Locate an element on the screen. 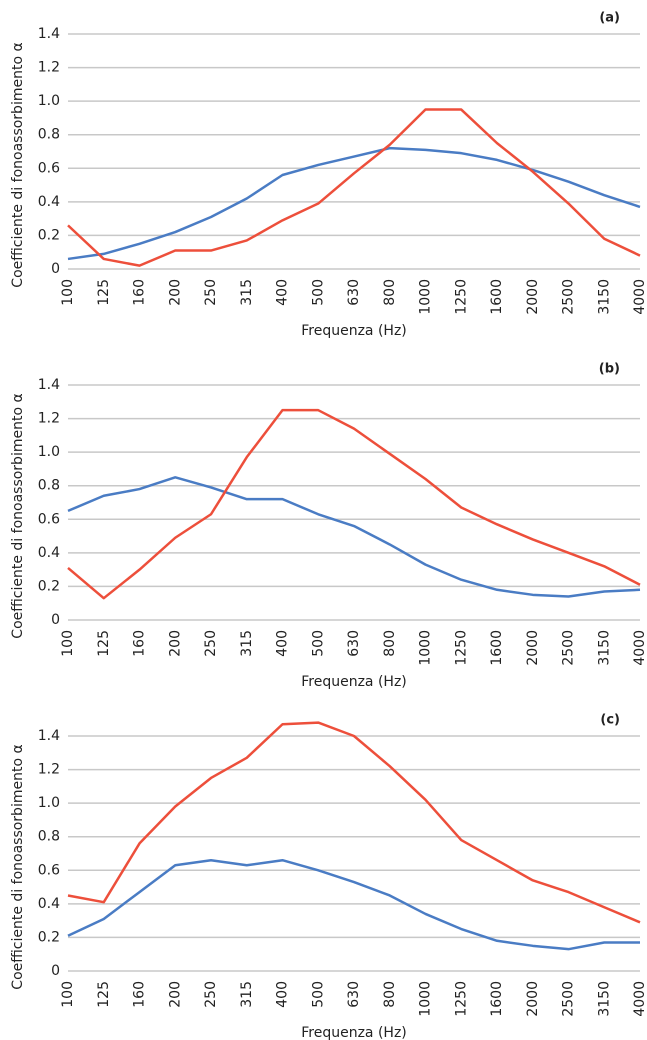  chart-title: (c) is located at coordinates (610, 720).